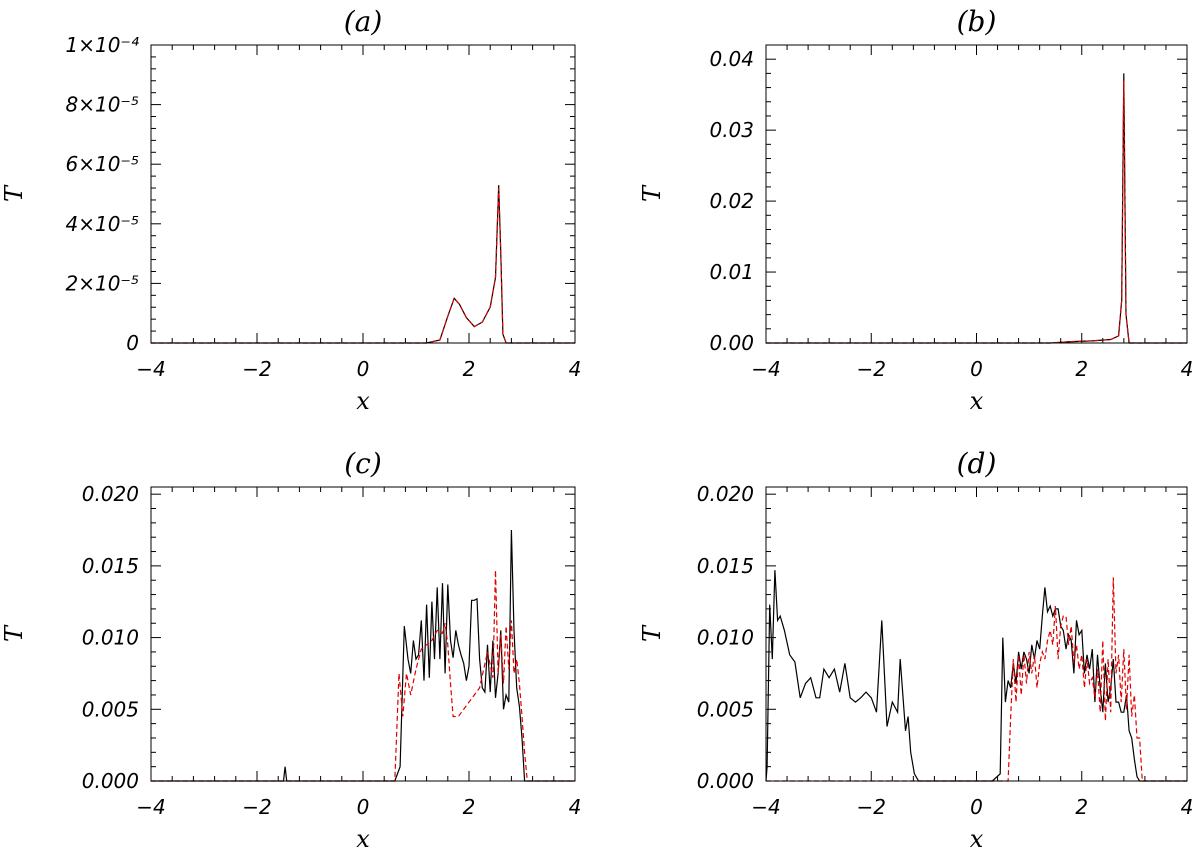 Image resolution: width=1200 pixels, height=854 pixels. Describe the element at coordinates (132, 343) in the screenshot. I see `y-tick-label: 0` at that location.